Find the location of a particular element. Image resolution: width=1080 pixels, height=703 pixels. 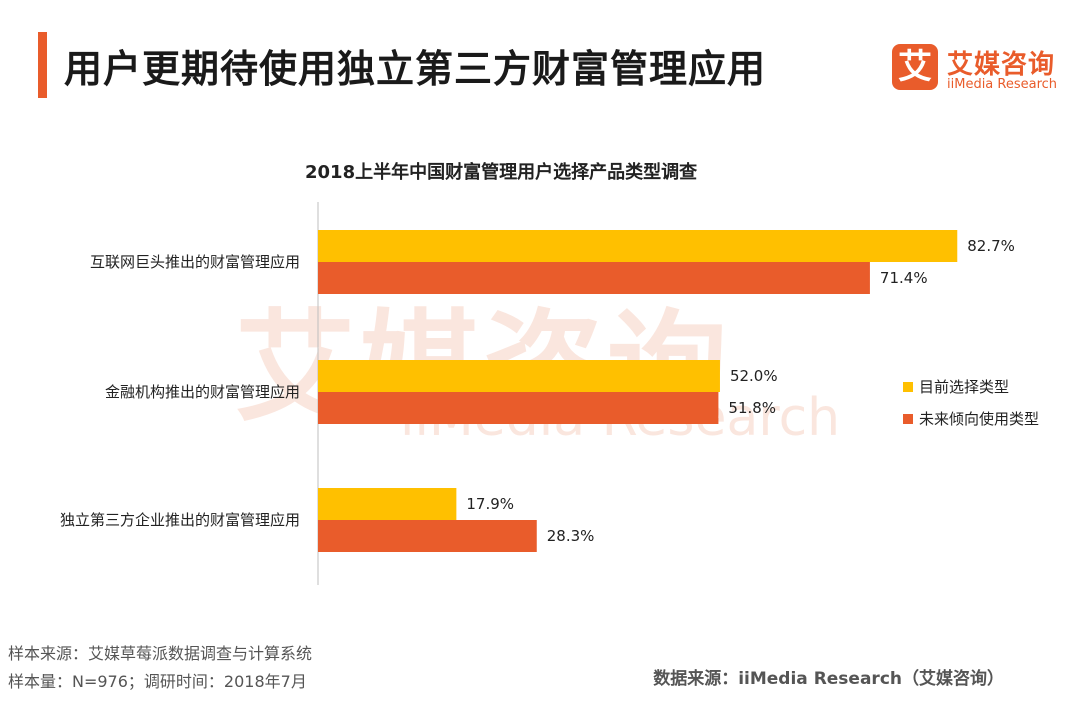

chart-title: 2018上半年中国财富管理用户选择产品类型调查 is located at coordinates (501, 172).